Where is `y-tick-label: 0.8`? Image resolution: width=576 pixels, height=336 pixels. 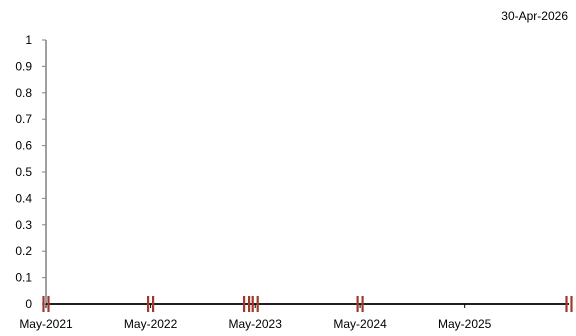
y-tick-label: 0.8 is located at coordinates (23, 93).